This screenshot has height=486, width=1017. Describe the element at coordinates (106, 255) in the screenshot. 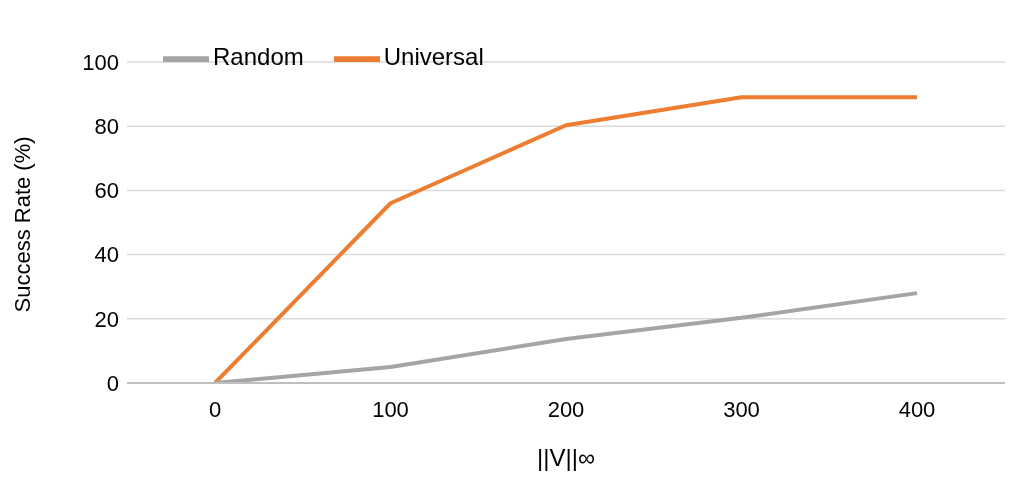

I see `y-tick-label: 40` at that location.